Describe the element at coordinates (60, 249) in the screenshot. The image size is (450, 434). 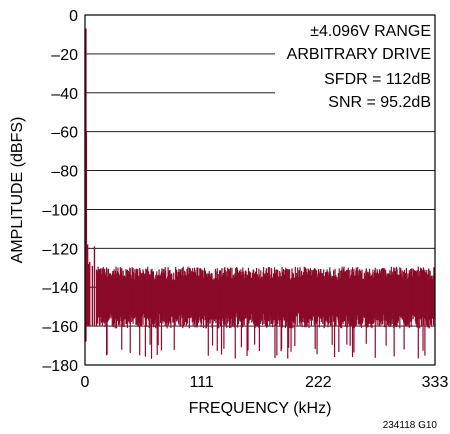
I see `y-tick-label: –120` at that location.